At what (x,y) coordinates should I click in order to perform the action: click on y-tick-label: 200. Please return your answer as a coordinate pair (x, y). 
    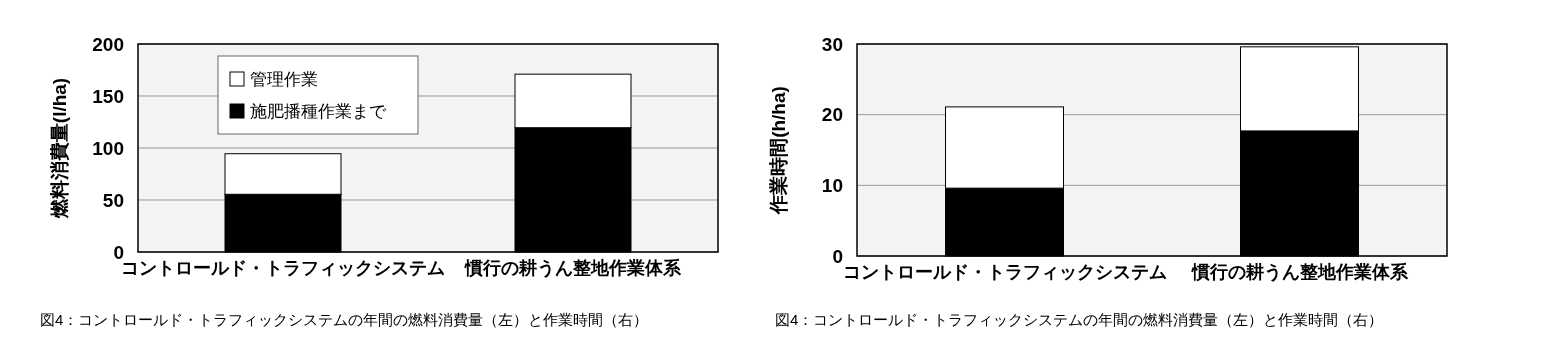
    Looking at the image, I should click on (108, 44).